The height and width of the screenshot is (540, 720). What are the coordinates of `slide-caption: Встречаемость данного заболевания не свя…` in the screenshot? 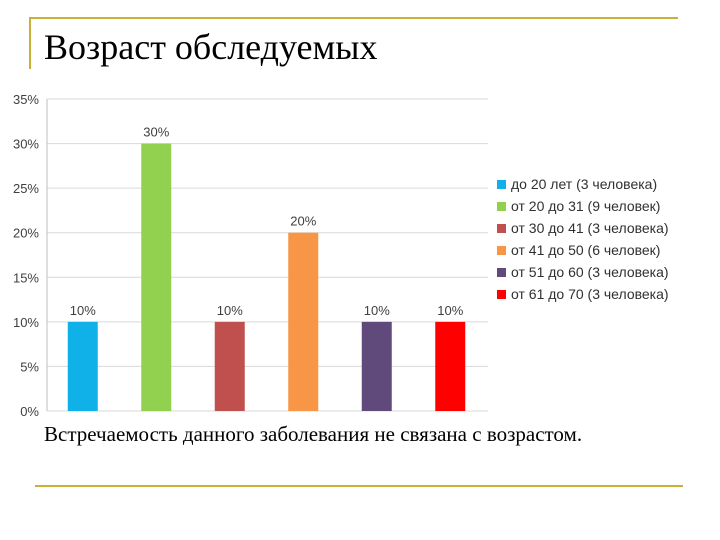 It's located at (313, 434).